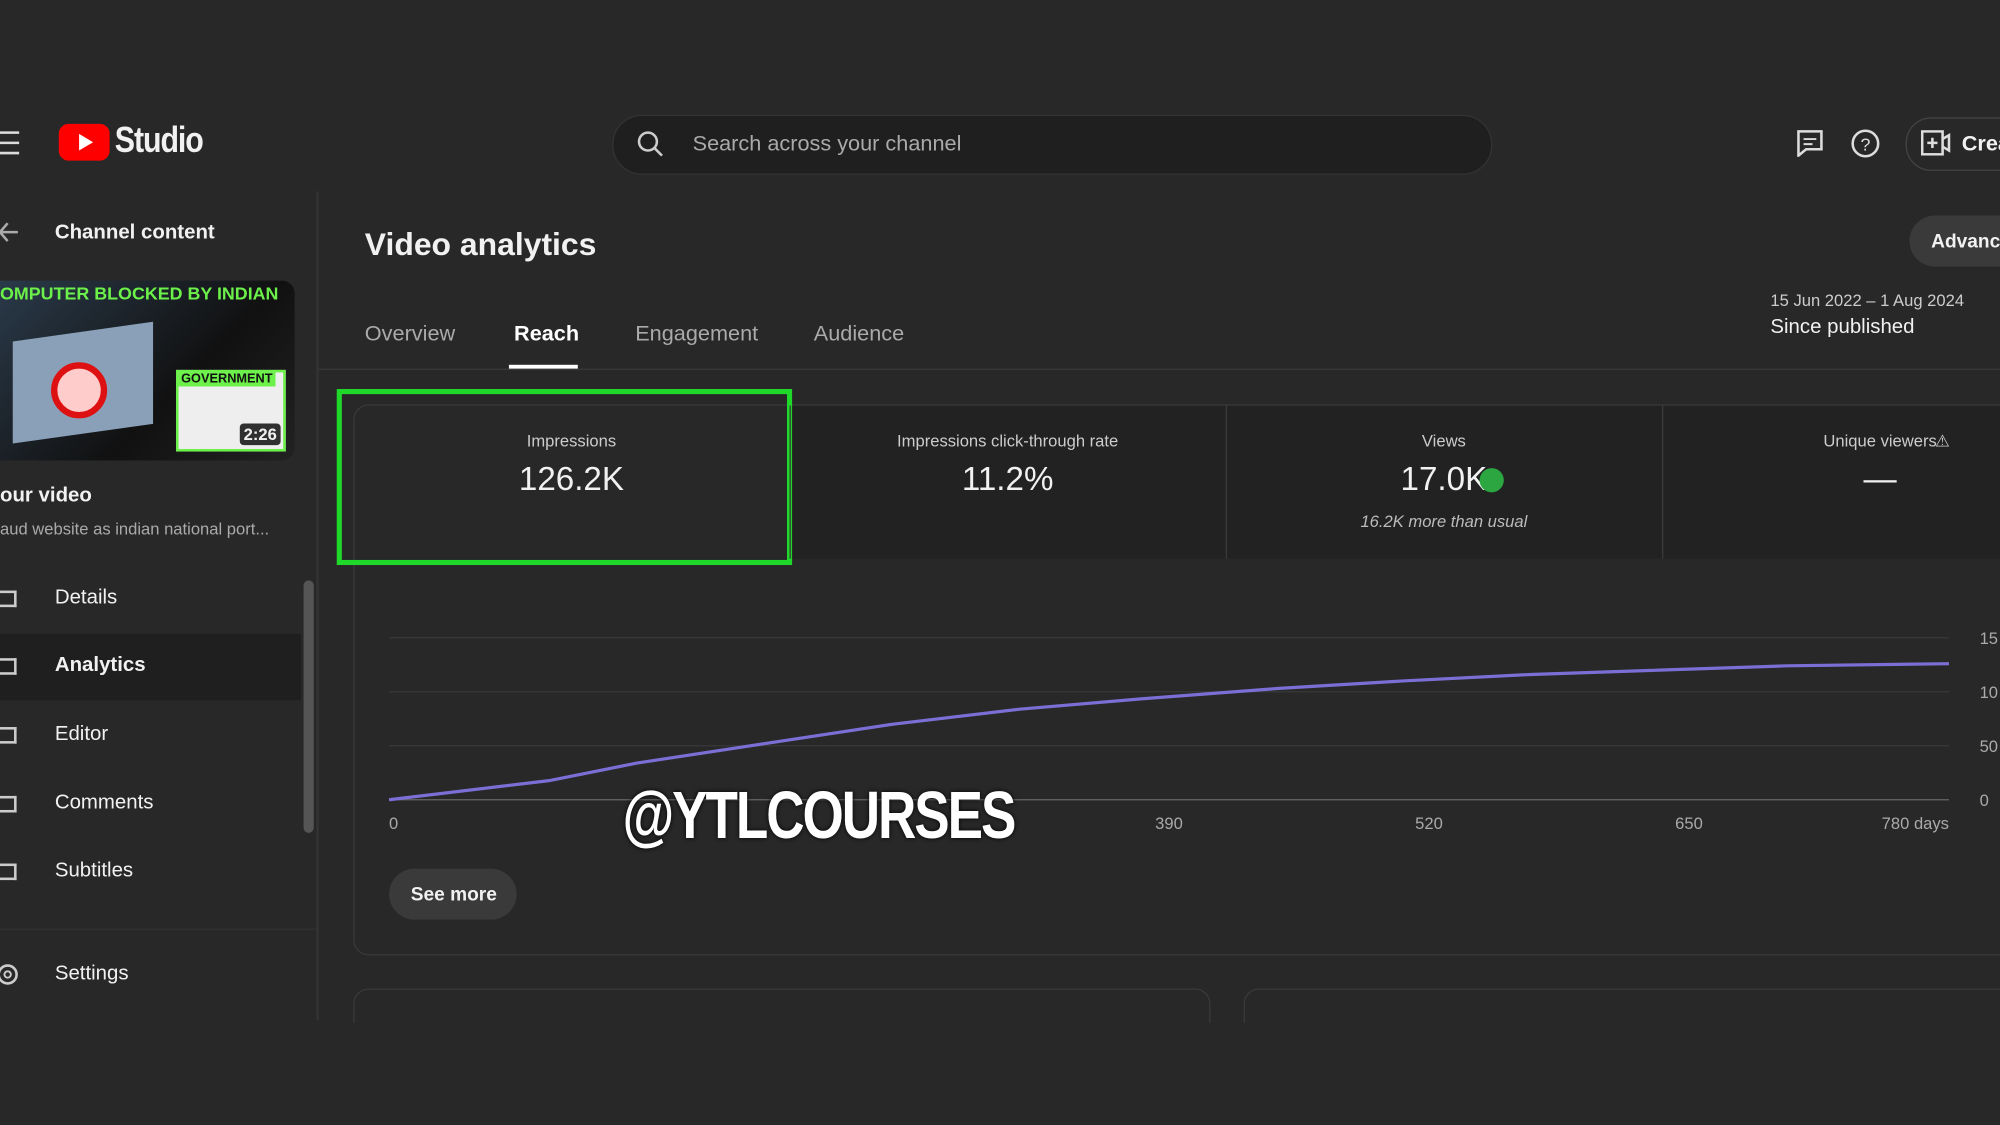 The width and height of the screenshot is (2000, 1125). Describe the element at coordinates (260, 434) in the screenshot. I see `duration: 2:26` at that location.